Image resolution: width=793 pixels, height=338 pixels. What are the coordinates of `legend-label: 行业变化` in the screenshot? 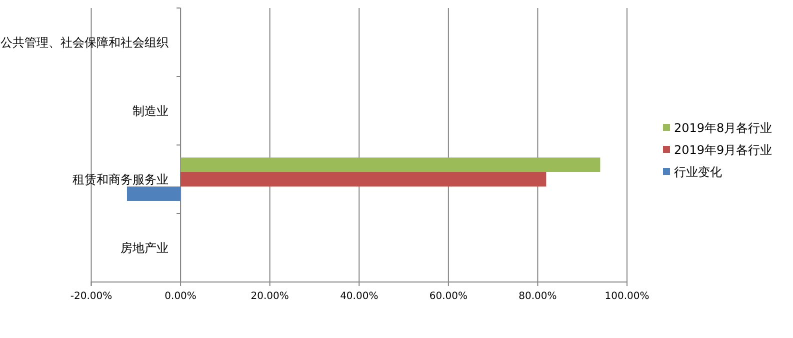 It's located at (698, 172).